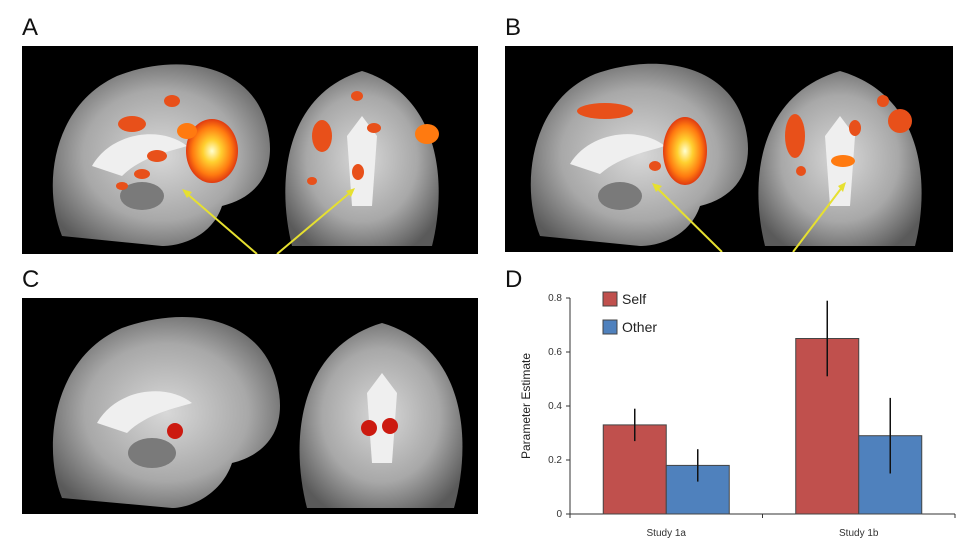 This screenshot has height=550, width=975. What do you see at coordinates (513, 27) in the screenshot?
I see `panel-label-b: B` at bounding box center [513, 27].